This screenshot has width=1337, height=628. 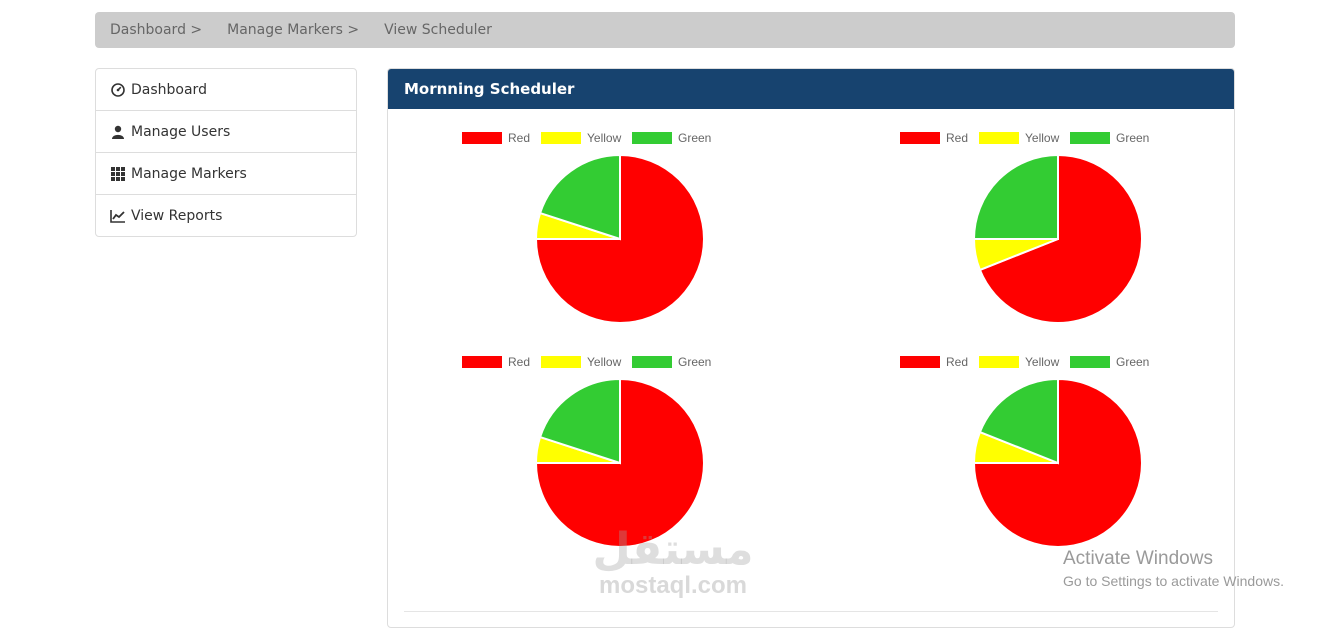 What do you see at coordinates (118, 174) in the screenshot?
I see `grid-icon` at bounding box center [118, 174].